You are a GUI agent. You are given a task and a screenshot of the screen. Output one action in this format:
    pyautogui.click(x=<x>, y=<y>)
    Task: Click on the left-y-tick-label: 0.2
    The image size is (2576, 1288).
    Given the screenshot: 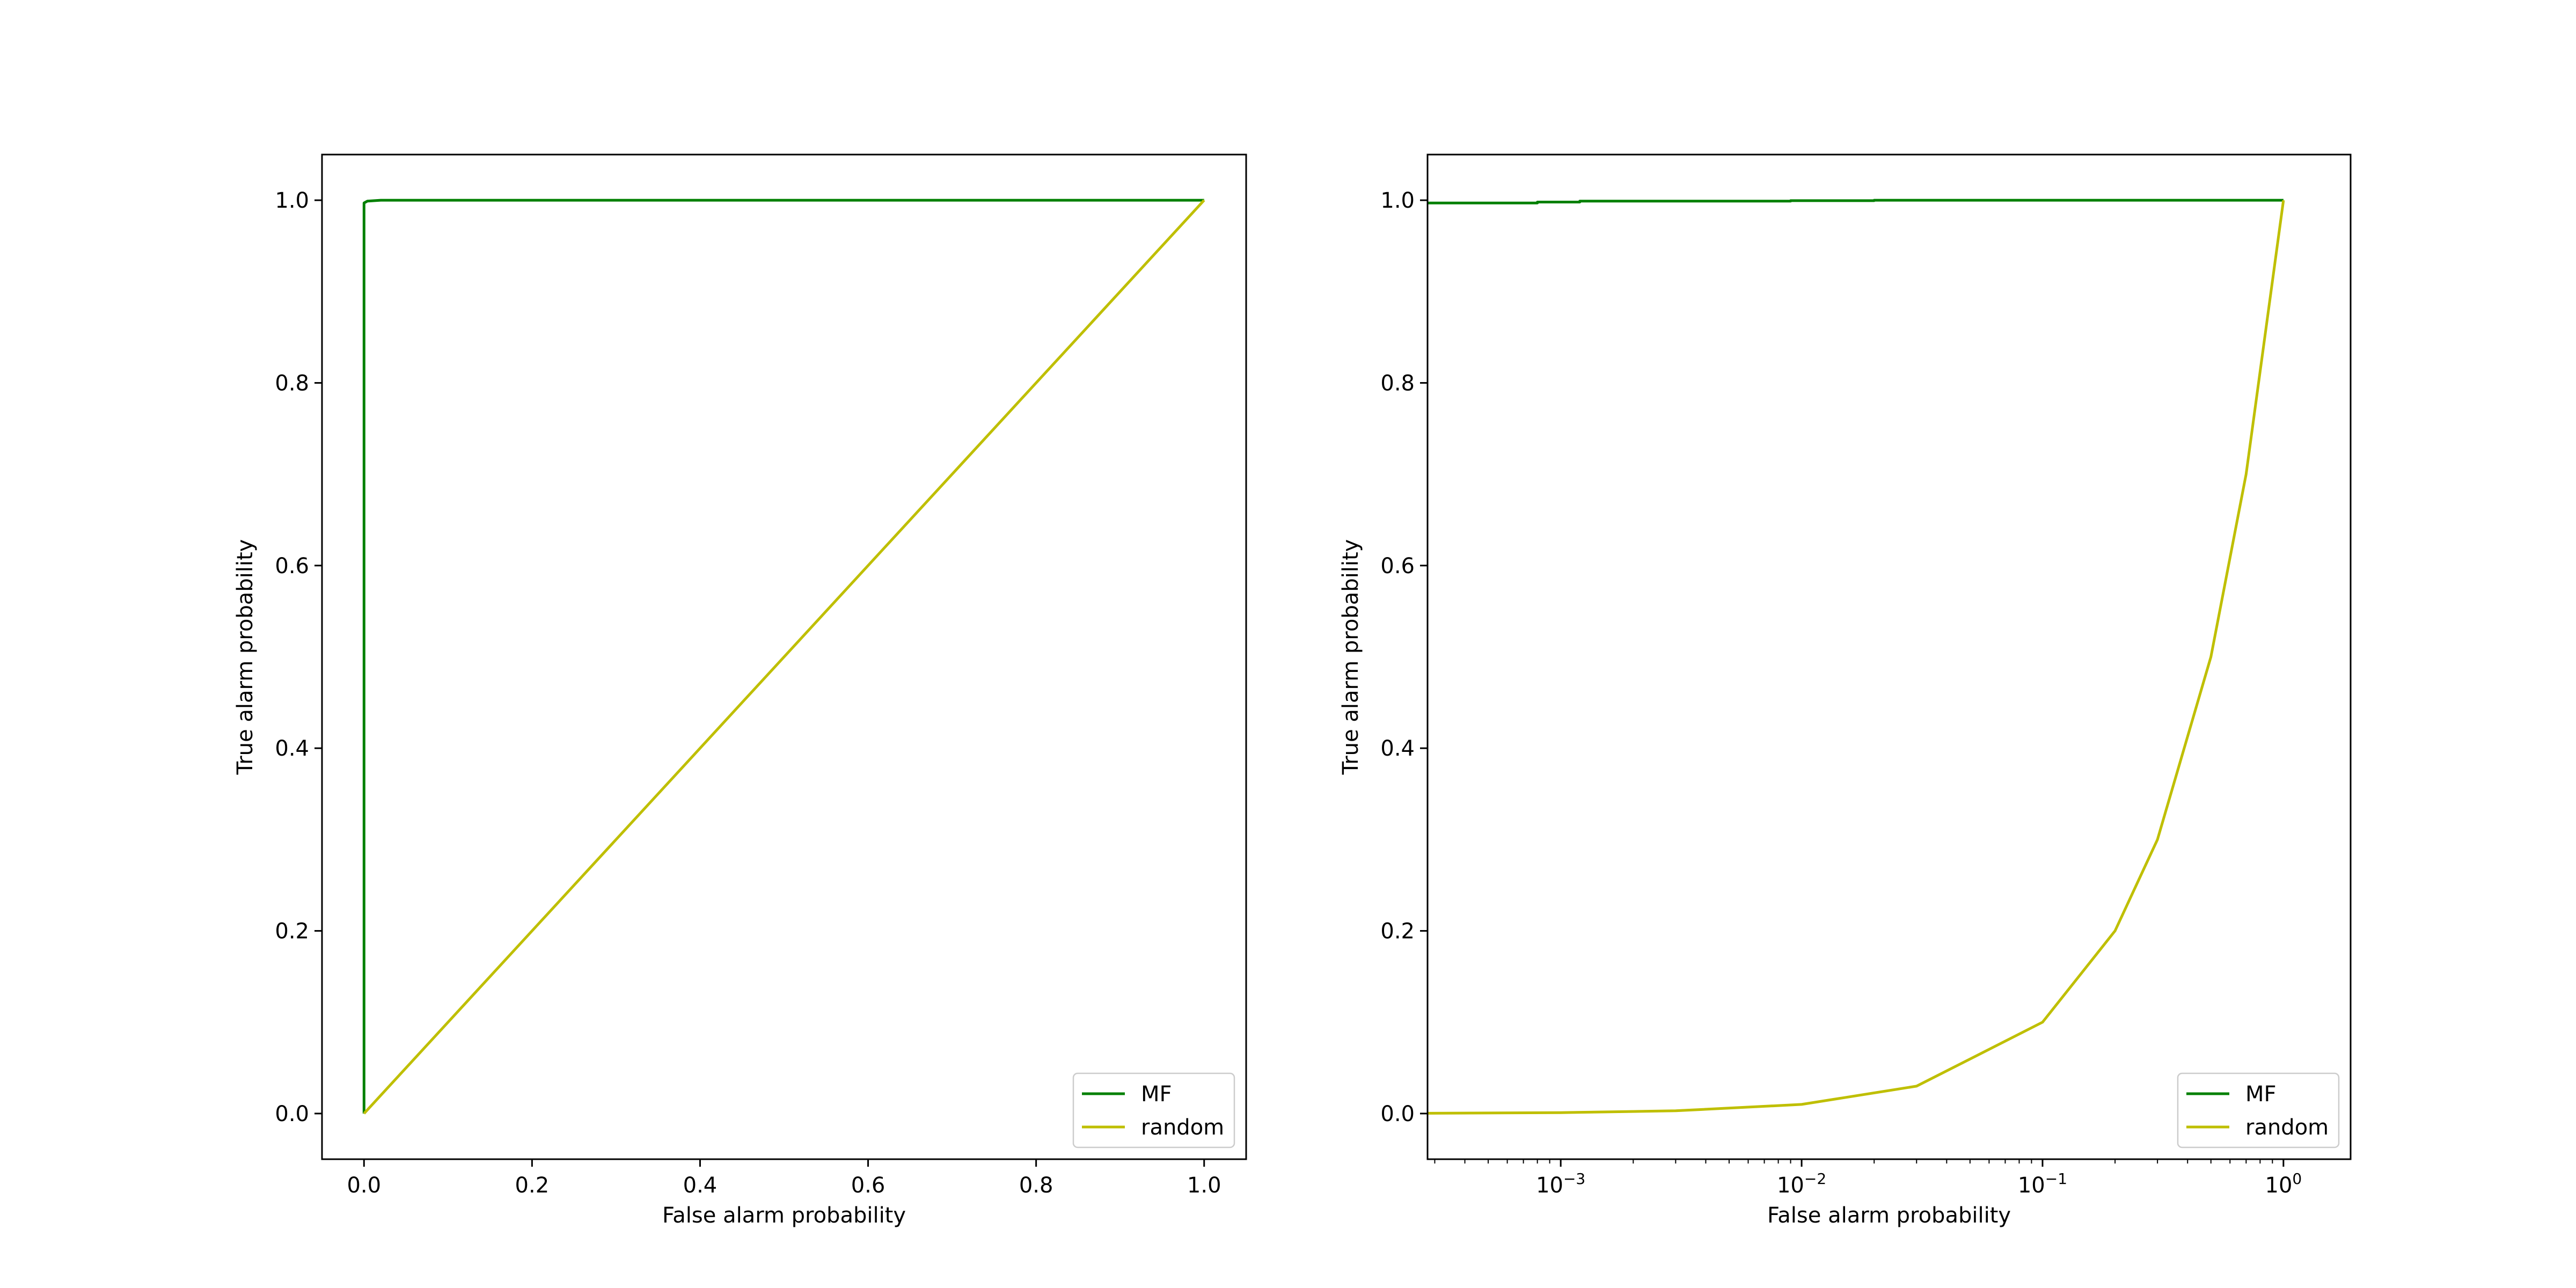 What is the action you would take?
    pyautogui.click(x=292, y=931)
    